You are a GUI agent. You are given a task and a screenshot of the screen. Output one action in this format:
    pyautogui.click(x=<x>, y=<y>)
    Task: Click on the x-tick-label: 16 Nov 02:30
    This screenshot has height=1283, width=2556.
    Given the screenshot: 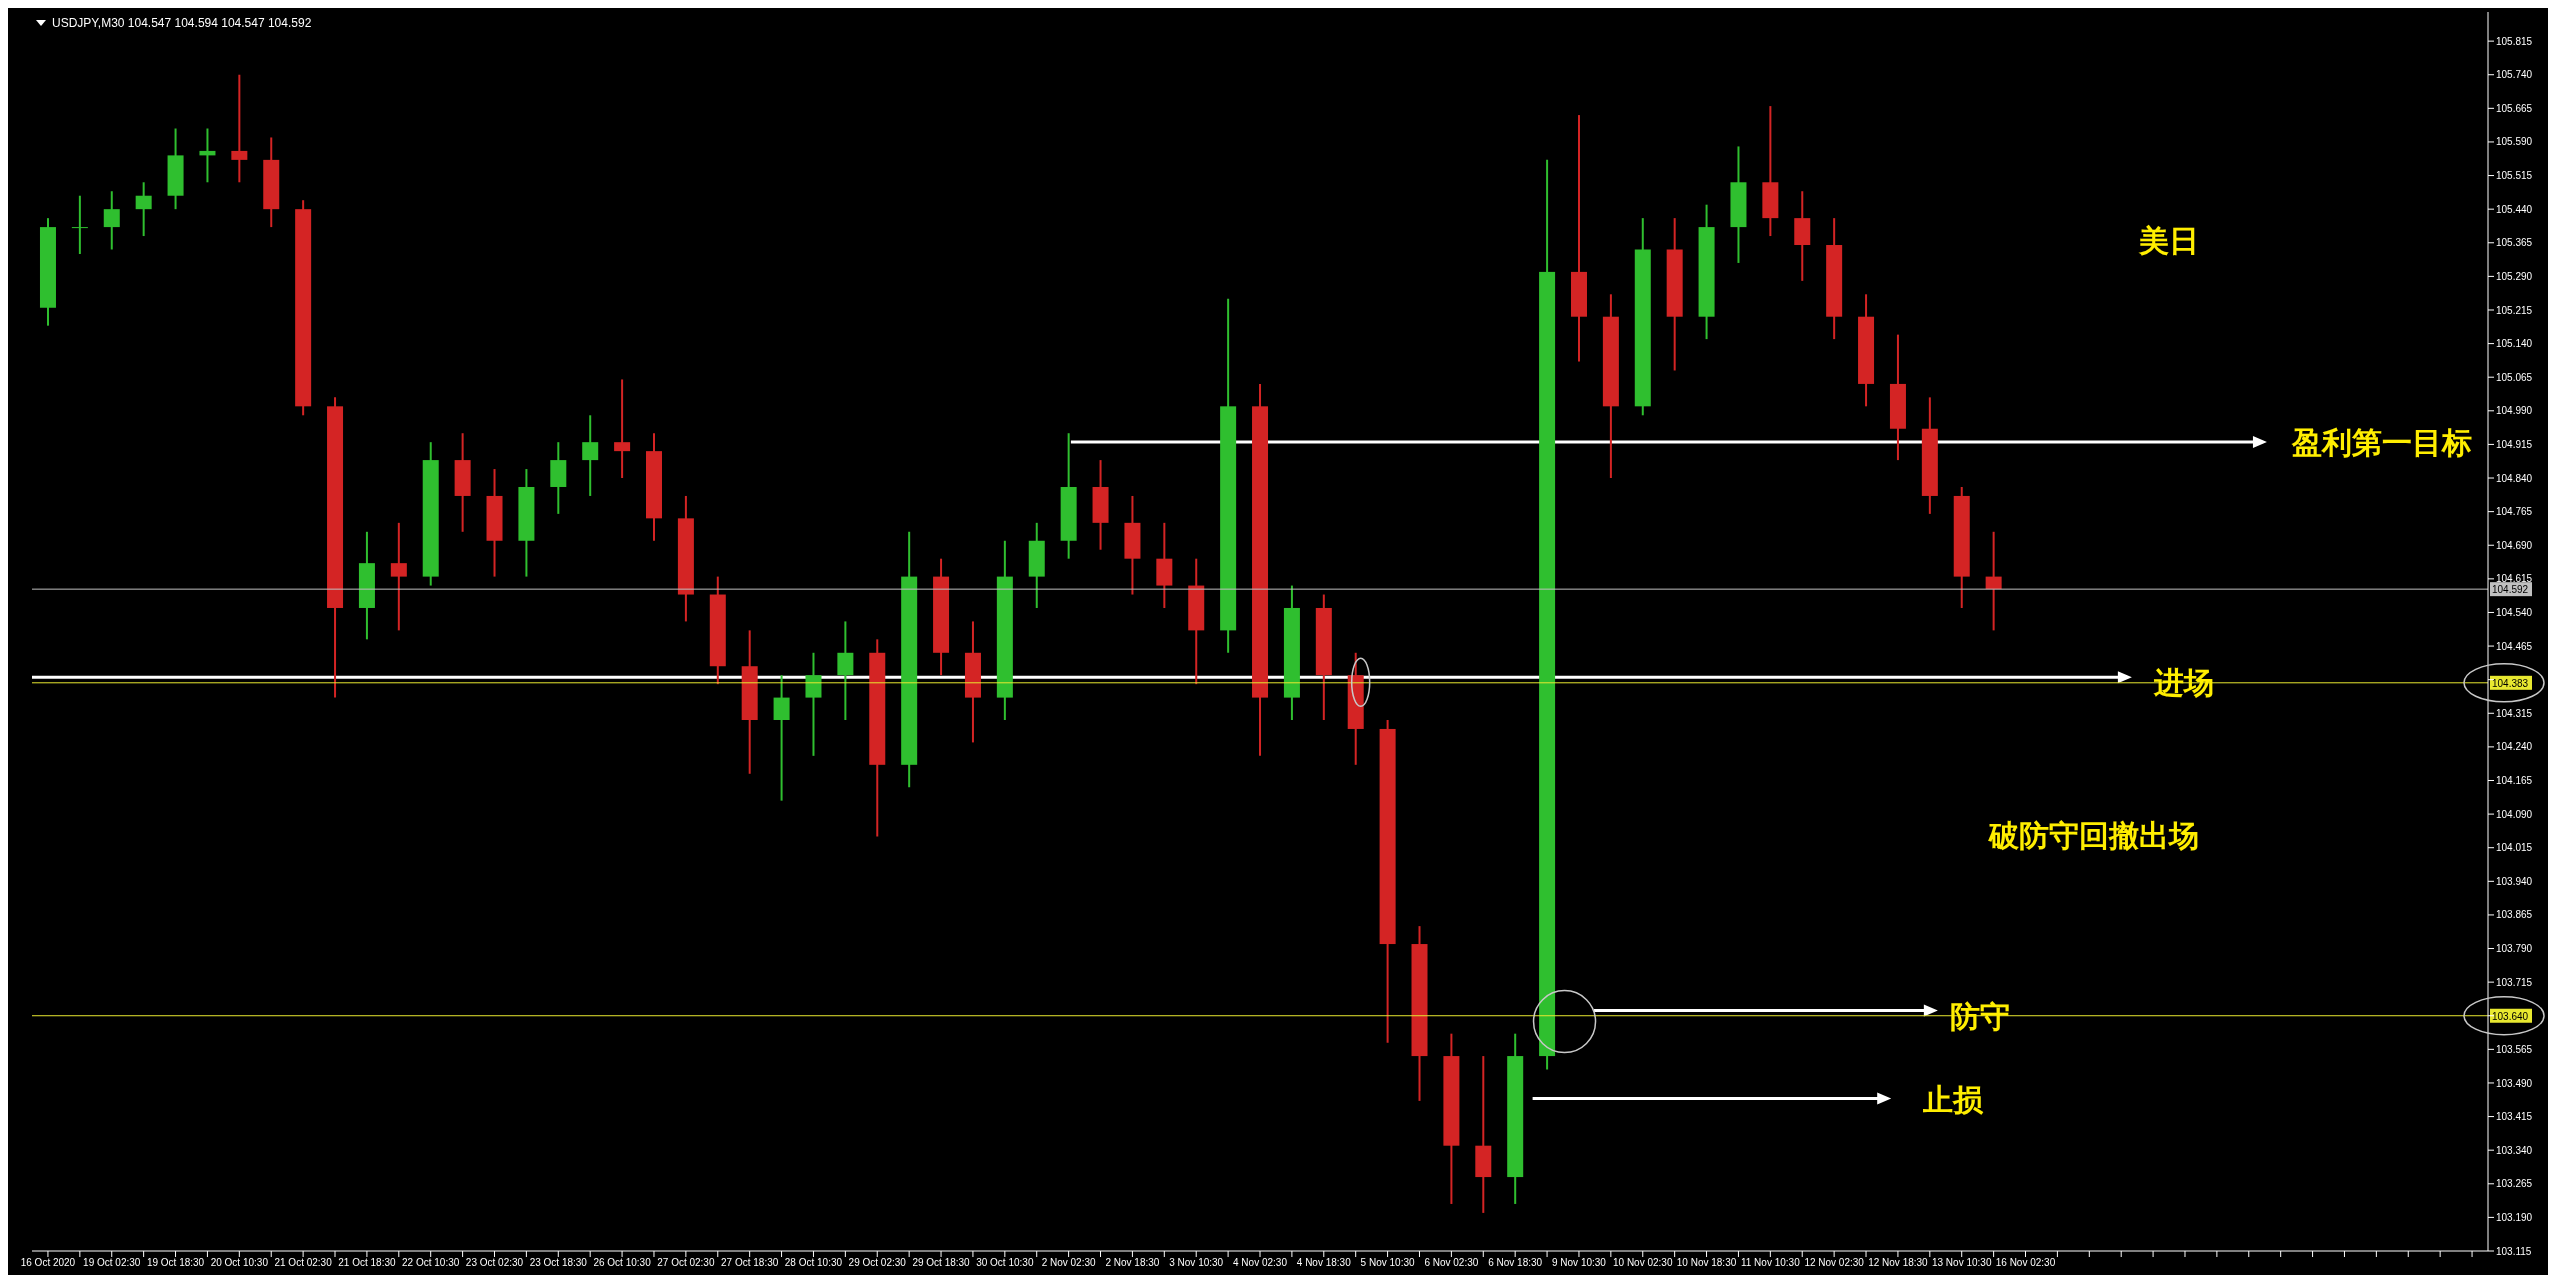 What is the action you would take?
    pyautogui.click(x=2025, y=1263)
    